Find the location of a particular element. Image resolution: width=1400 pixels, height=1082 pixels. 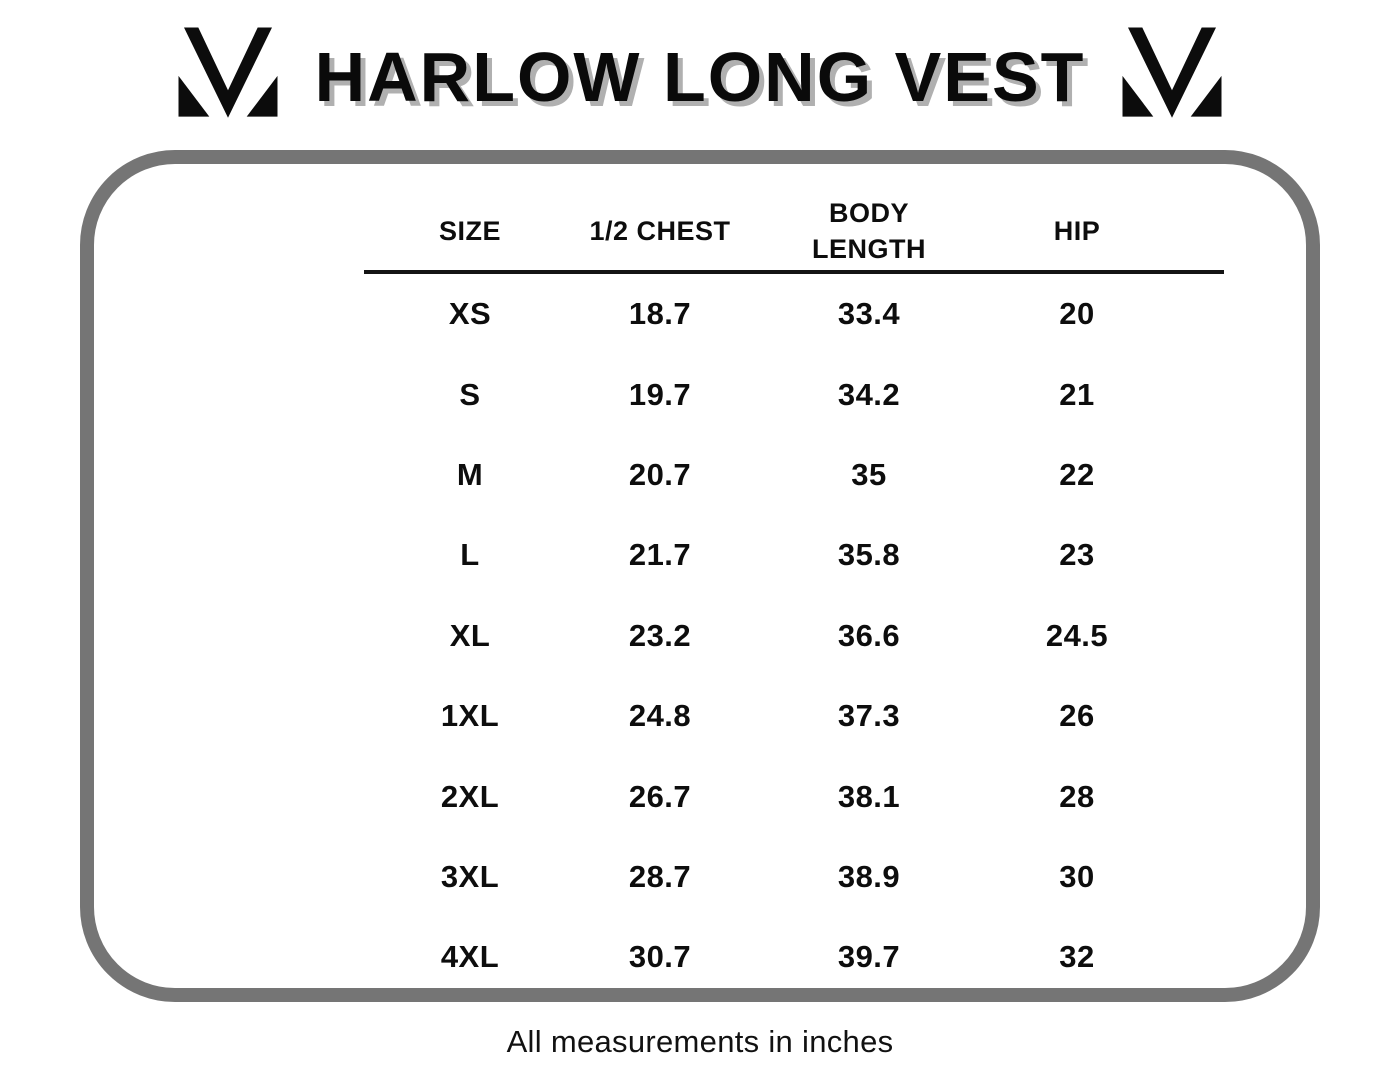

body-length-cell: 39.7 is located at coordinates (869, 957).